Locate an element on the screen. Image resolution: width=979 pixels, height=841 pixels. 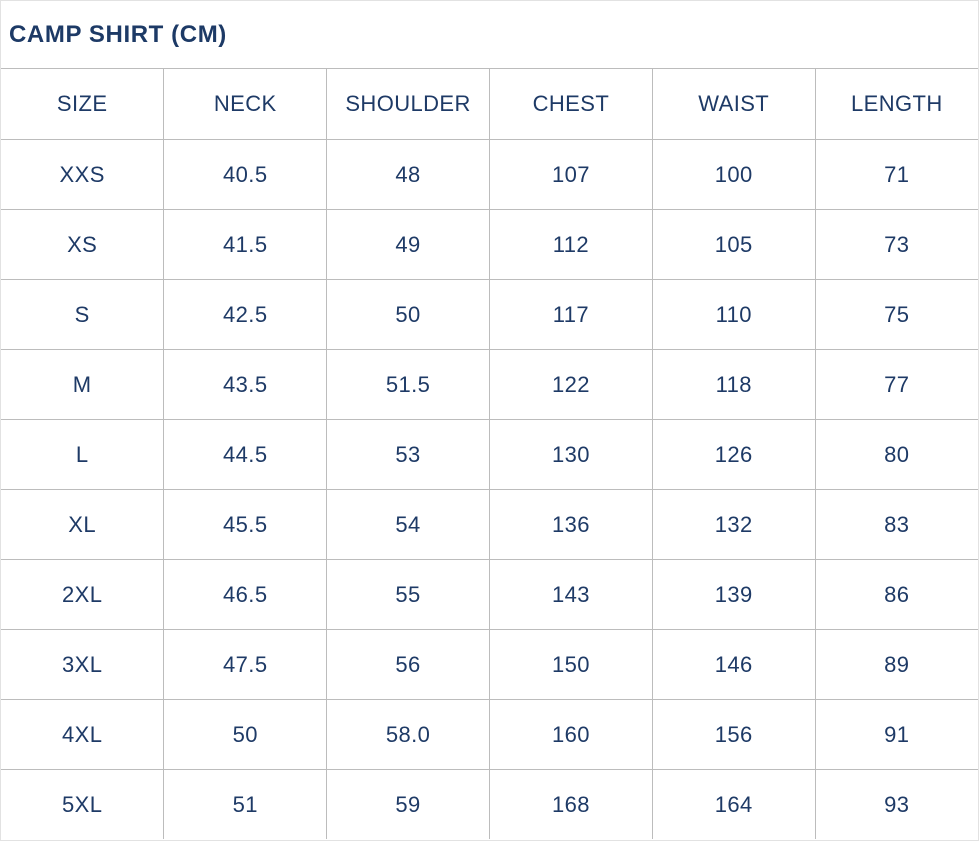
size-chart-title: CAMP SHIRT (CM) is located at coordinates (118, 34).